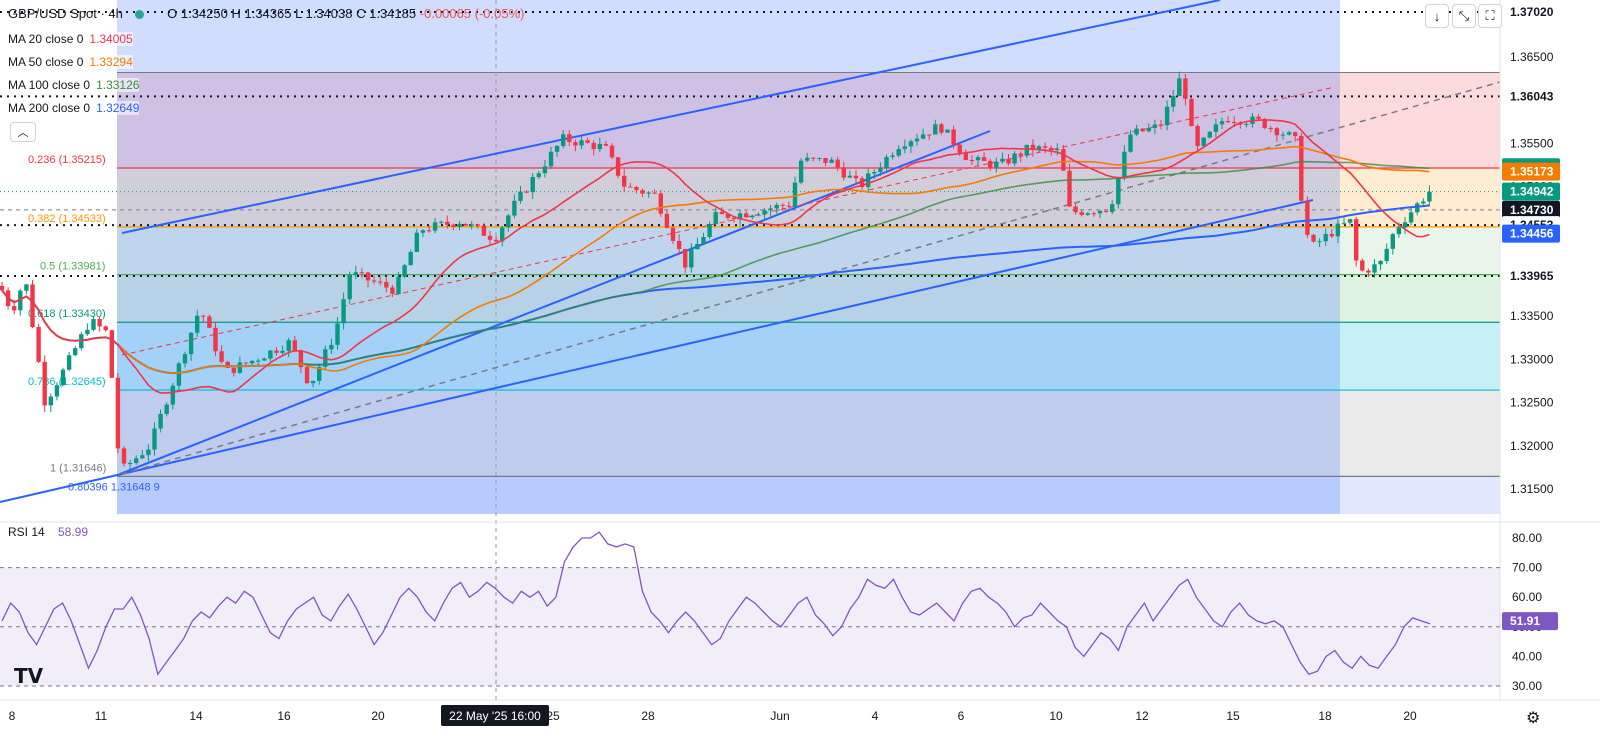 This screenshot has width=1600, height=744. Describe the element at coordinates (65, 13) in the screenshot. I see `symbol-title: GBP/USD Spot · 4h` at that location.